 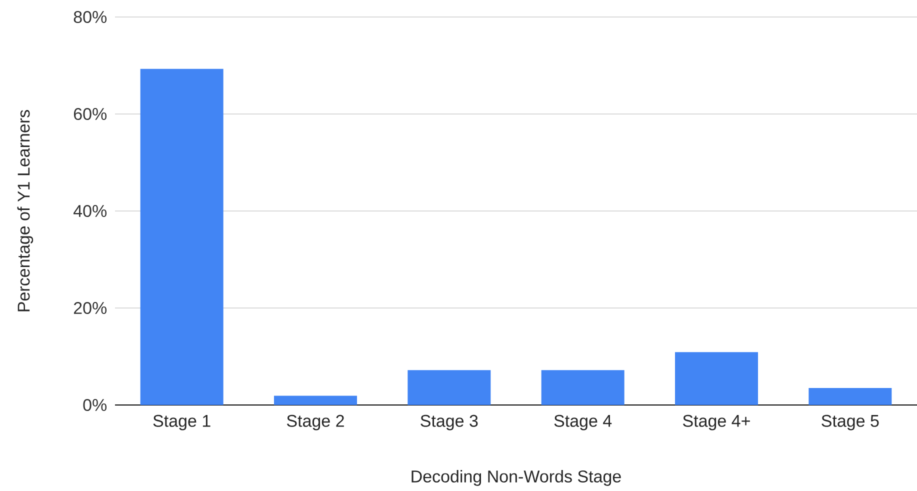 I want to click on x-tick-label: Stage 1, so click(x=181, y=422).